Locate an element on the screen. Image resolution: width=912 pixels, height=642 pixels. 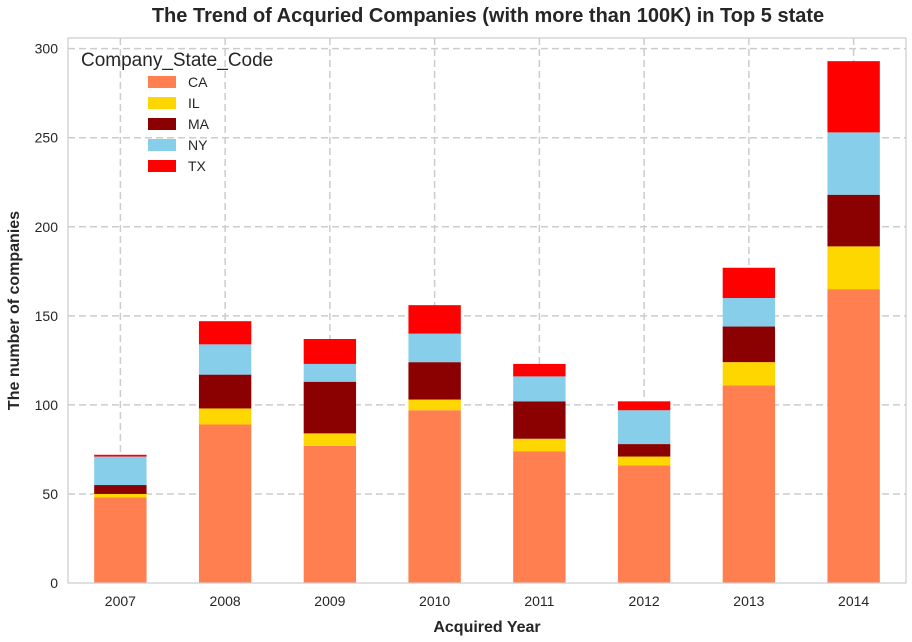
x-axis-ticks: 2007 2008 2009 2010 2011 2012 2013 2014 is located at coordinates (487, 601).